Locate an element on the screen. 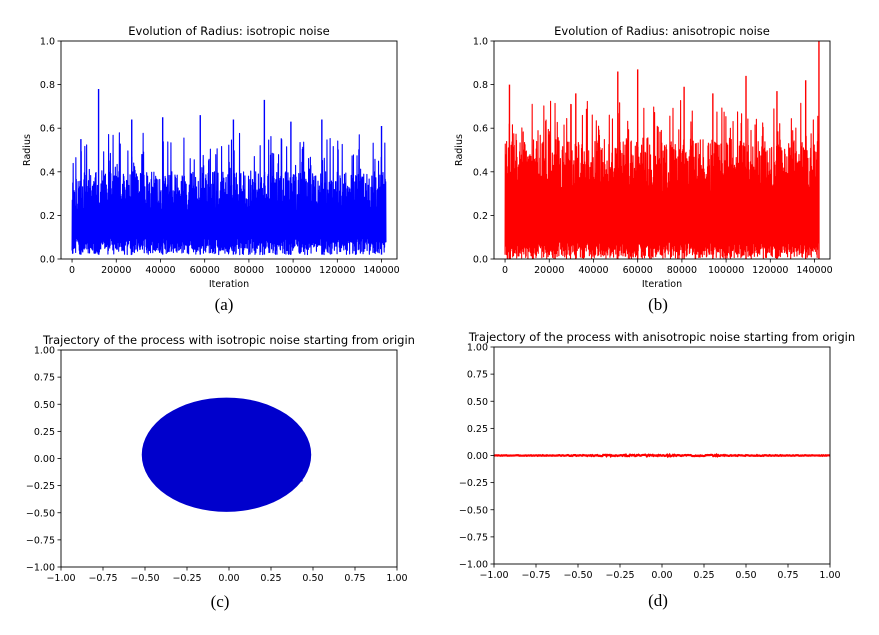 The image size is (879, 635). panel-caption: (a) is located at coordinates (224, 304).